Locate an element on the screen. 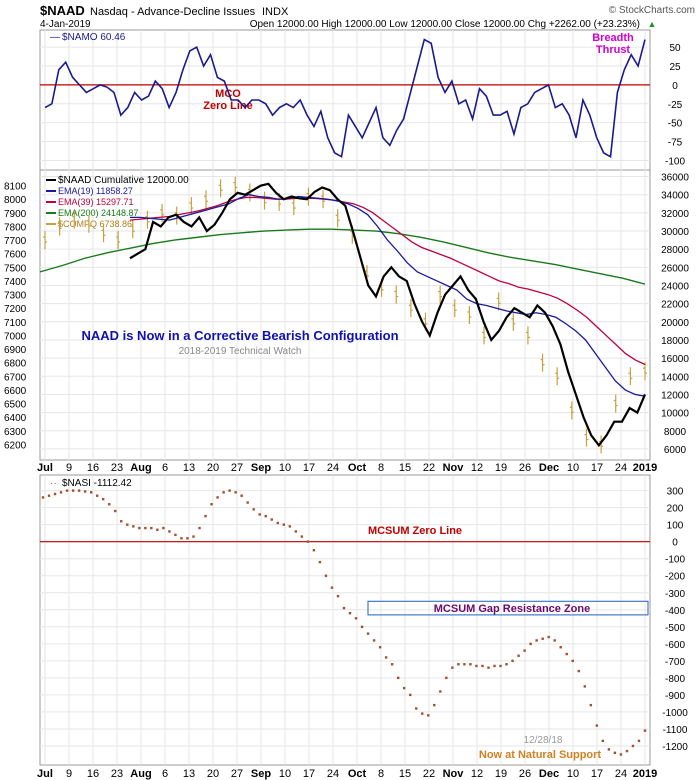 The width and height of the screenshot is (700, 780). y-tick-label: -800 is located at coordinates (675, 679).